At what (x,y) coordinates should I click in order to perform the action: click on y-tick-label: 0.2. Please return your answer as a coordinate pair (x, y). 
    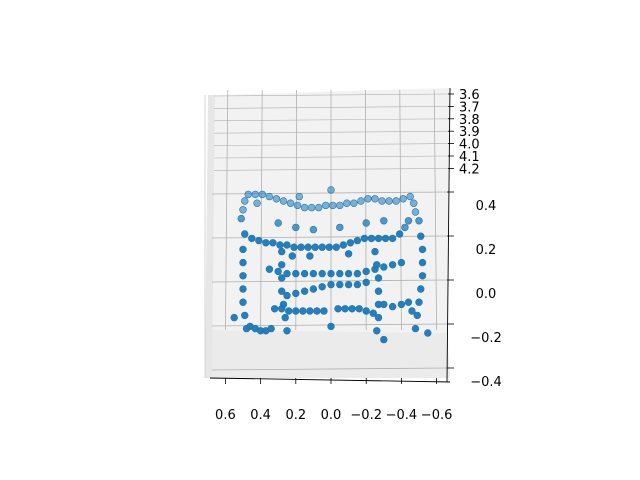
    Looking at the image, I should click on (486, 250).